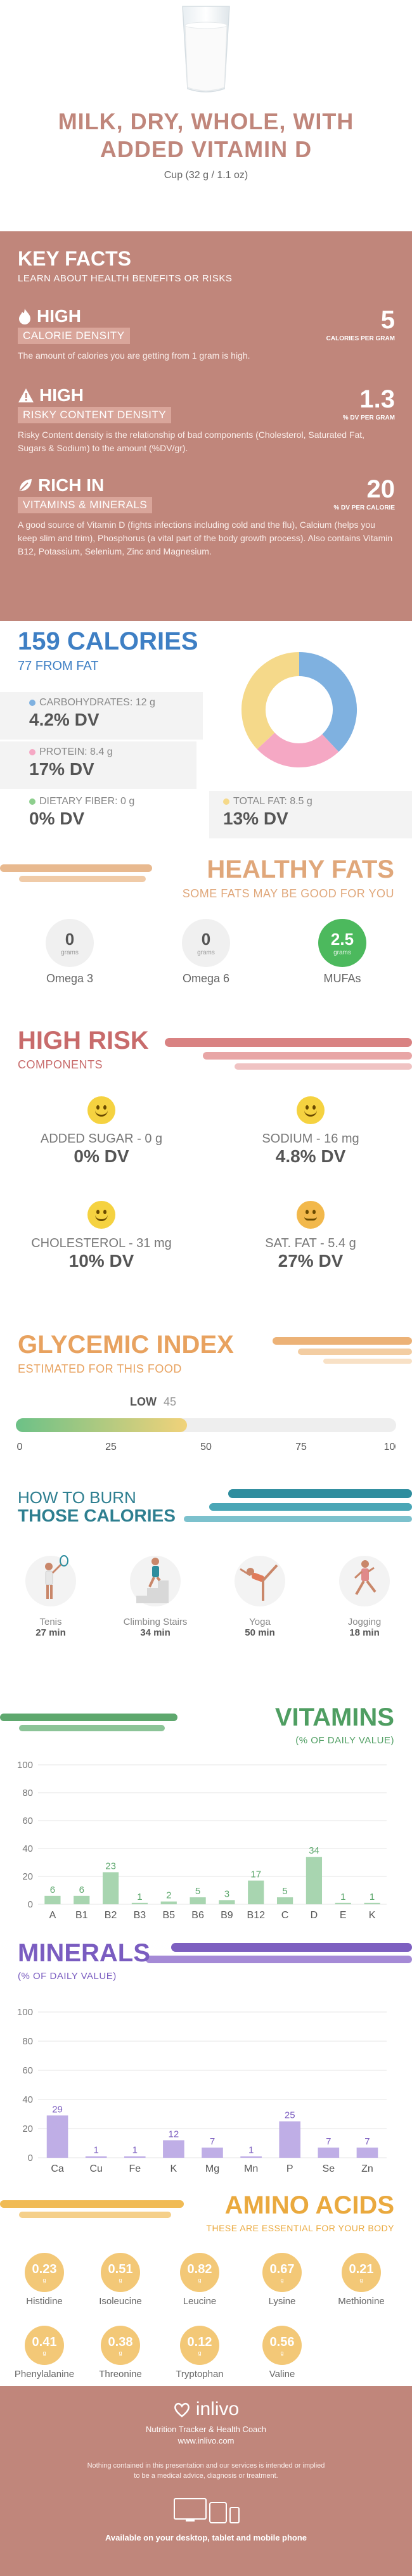 The width and height of the screenshot is (412, 2576). Describe the element at coordinates (310, 1139) in the screenshot. I see `risk-label: SODIUM - 16 mg` at that location.